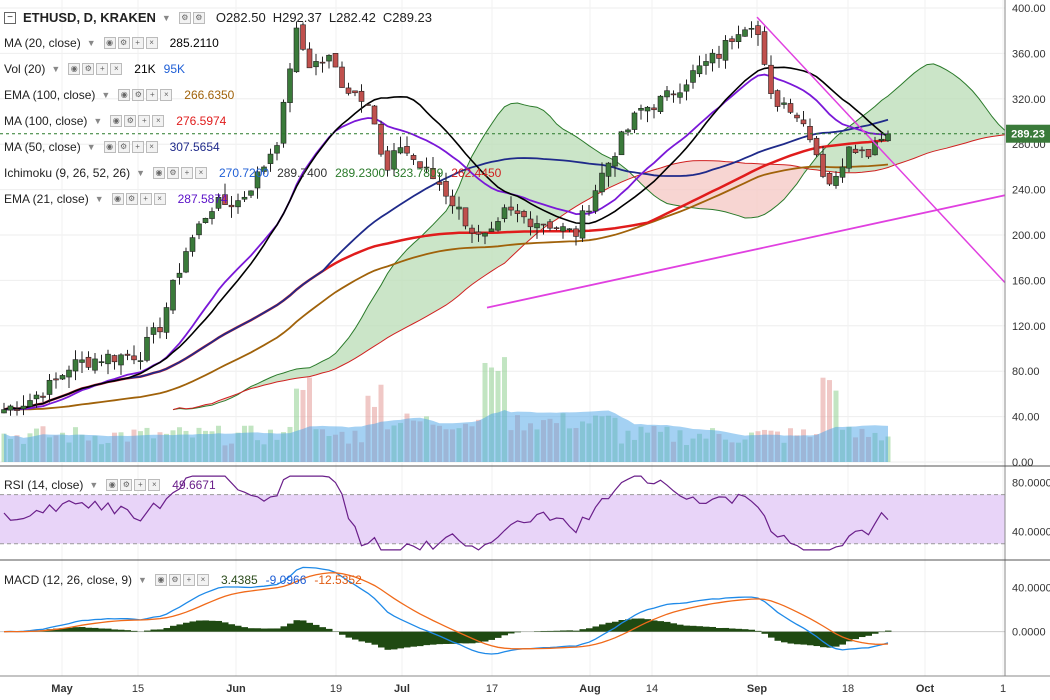  I want to click on macd-controls: ◉ ⚙ + ×, so click(181, 580).